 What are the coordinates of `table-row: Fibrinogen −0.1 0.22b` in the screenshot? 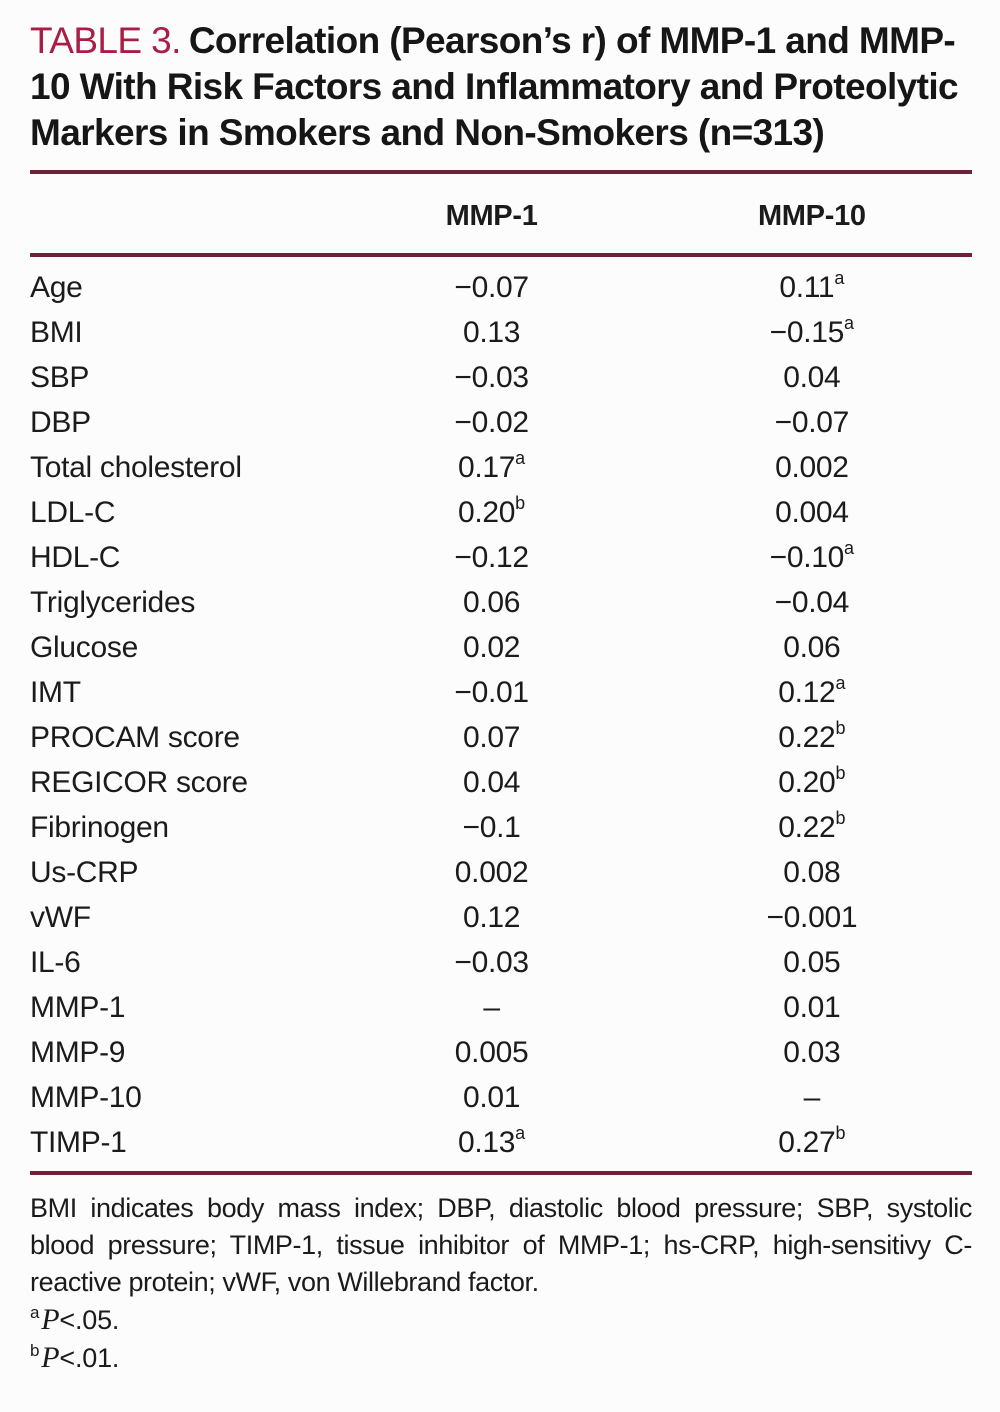 It's located at (501, 827).